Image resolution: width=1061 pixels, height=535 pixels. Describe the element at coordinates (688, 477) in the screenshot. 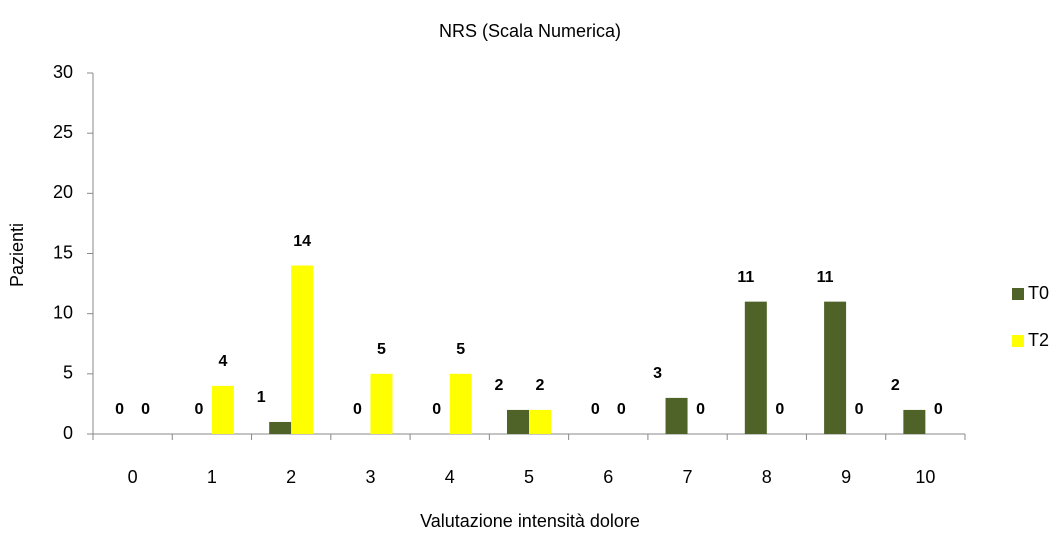

I see `x-tick-label: 7` at that location.